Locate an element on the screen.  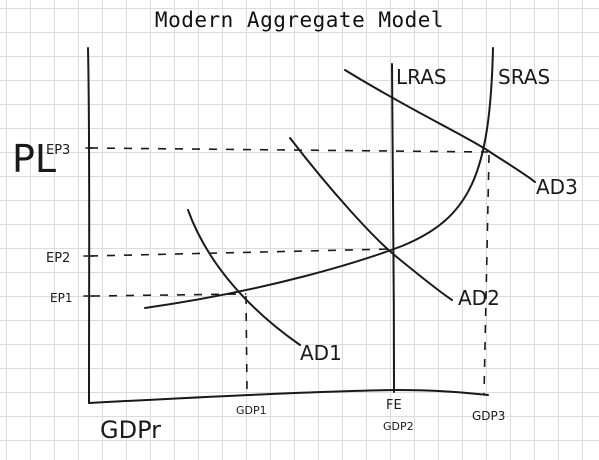
gdp3-guide-line is located at coordinates (486, 274).